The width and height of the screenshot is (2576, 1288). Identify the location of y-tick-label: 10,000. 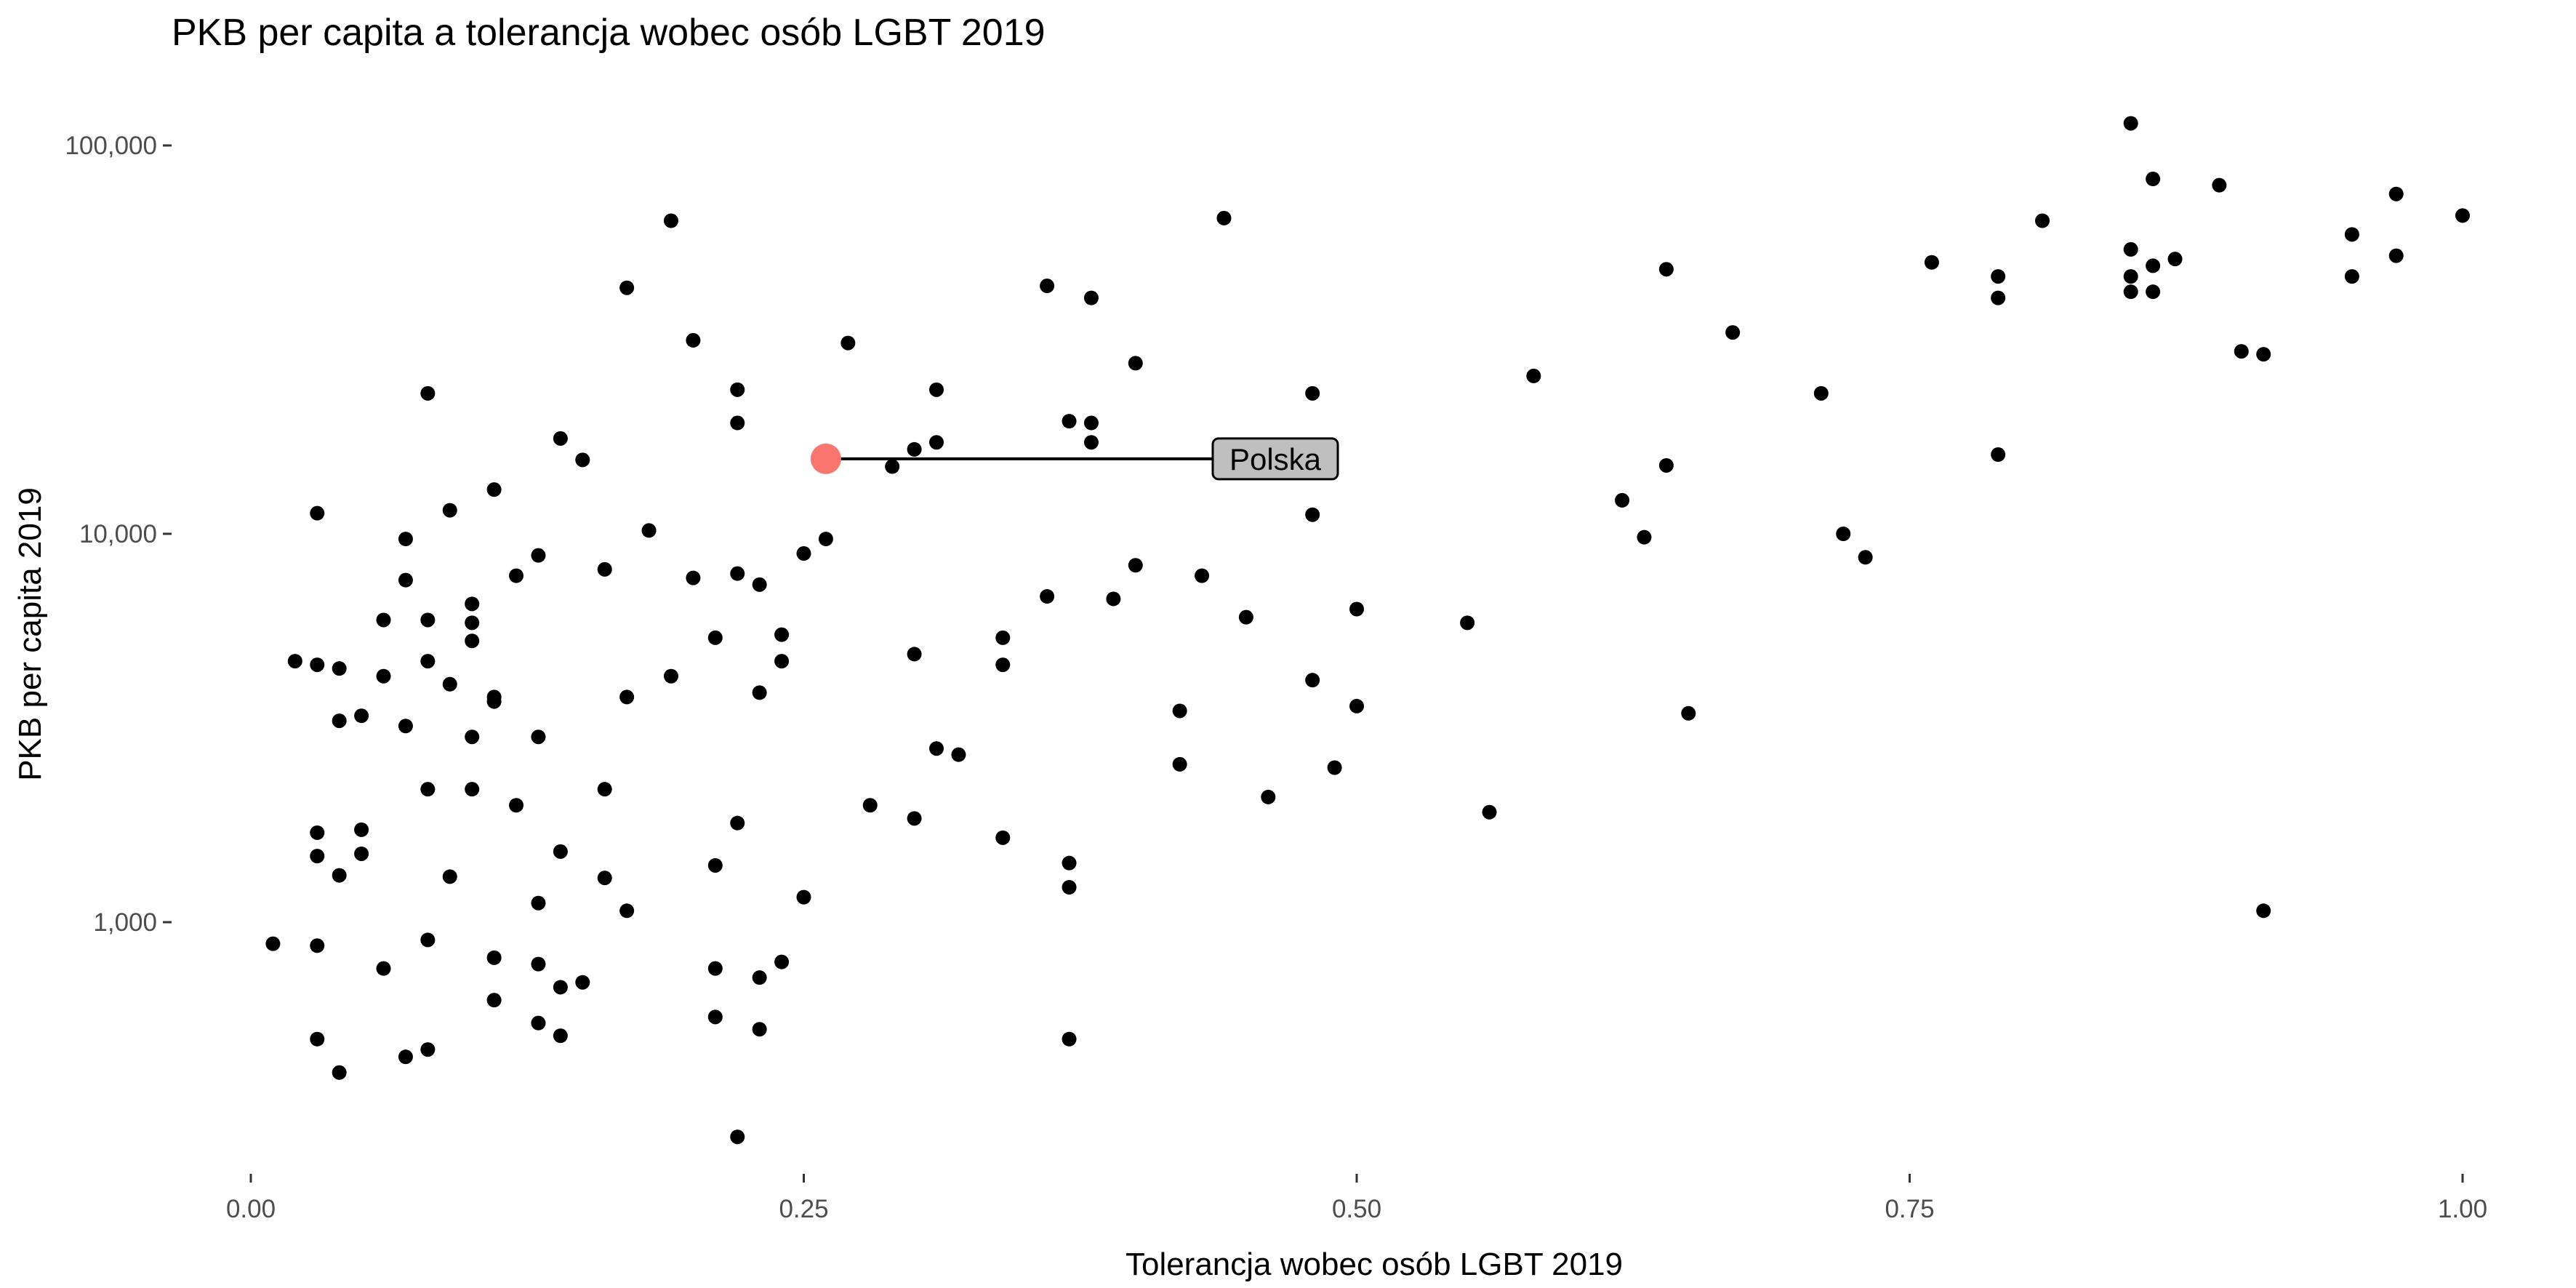
(118, 534).